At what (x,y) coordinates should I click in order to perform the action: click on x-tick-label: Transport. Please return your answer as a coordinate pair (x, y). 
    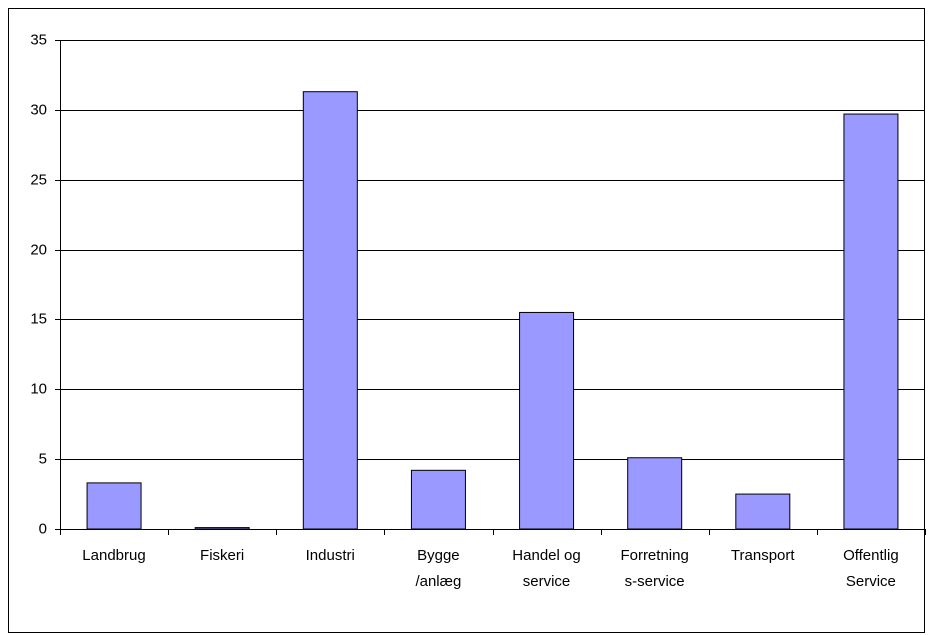
    Looking at the image, I should click on (762, 555).